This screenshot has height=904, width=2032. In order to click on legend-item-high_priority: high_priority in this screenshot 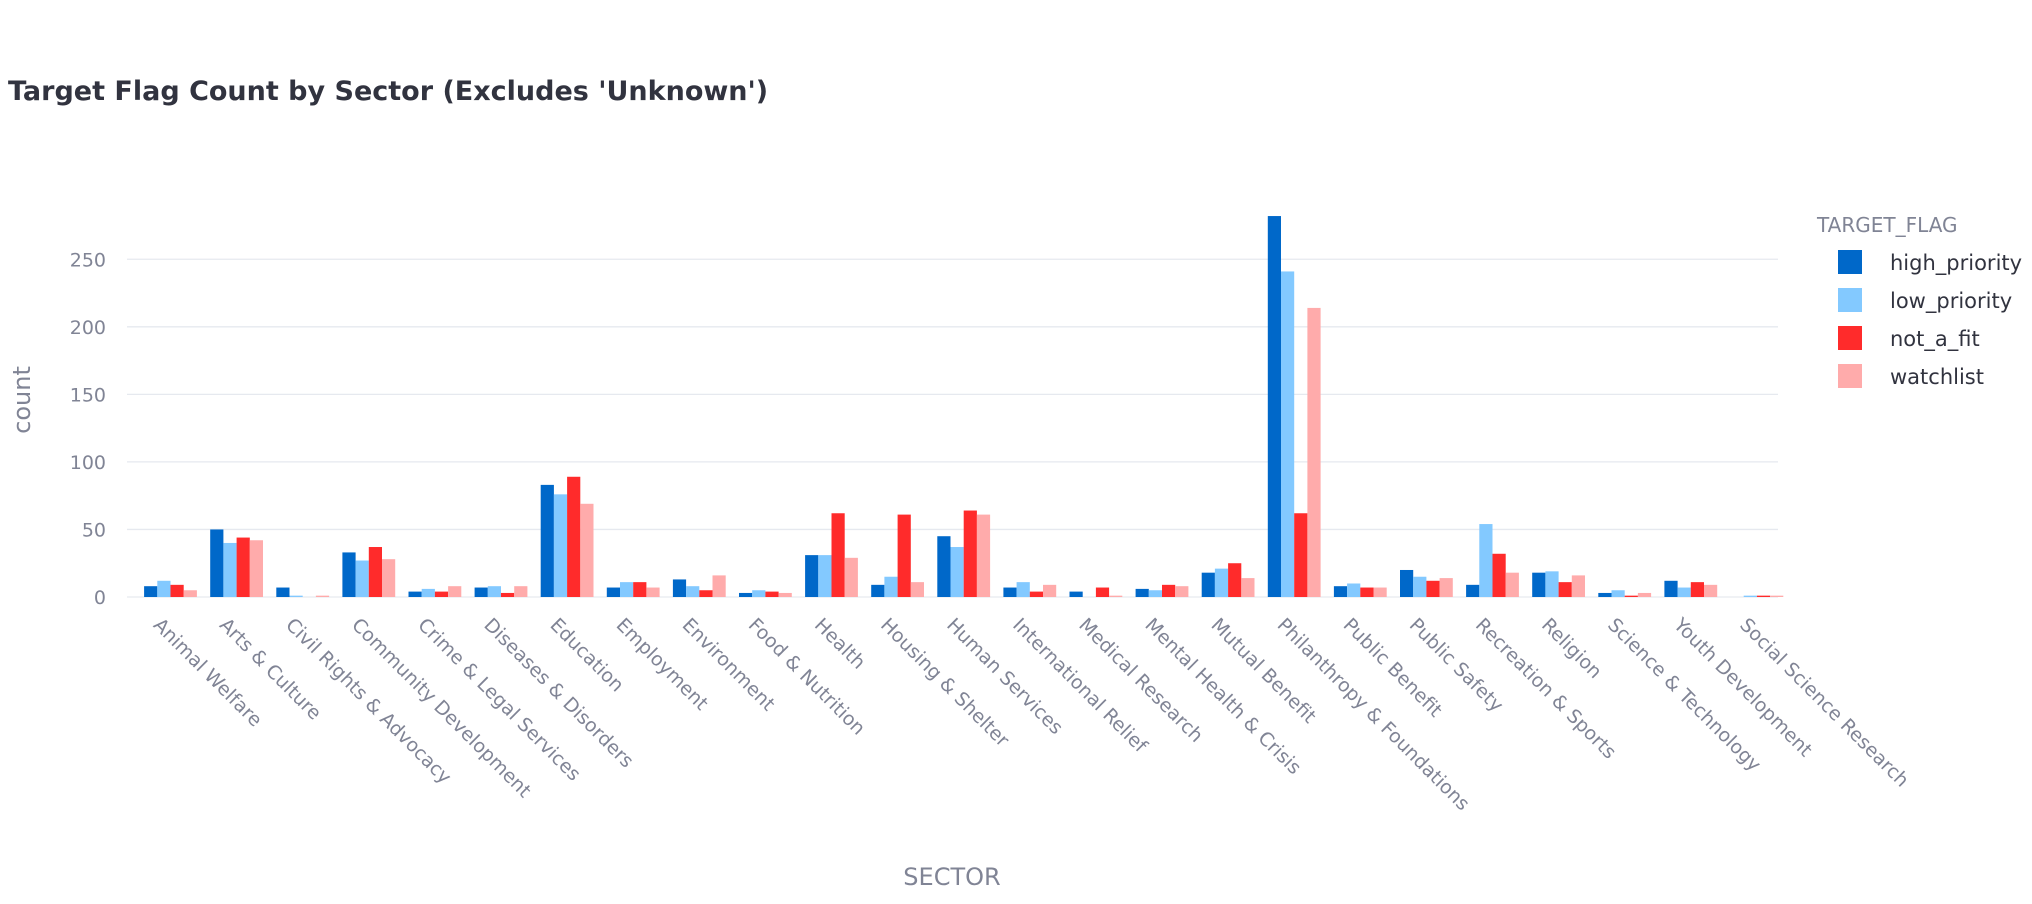, I will do `click(1930, 263)`.